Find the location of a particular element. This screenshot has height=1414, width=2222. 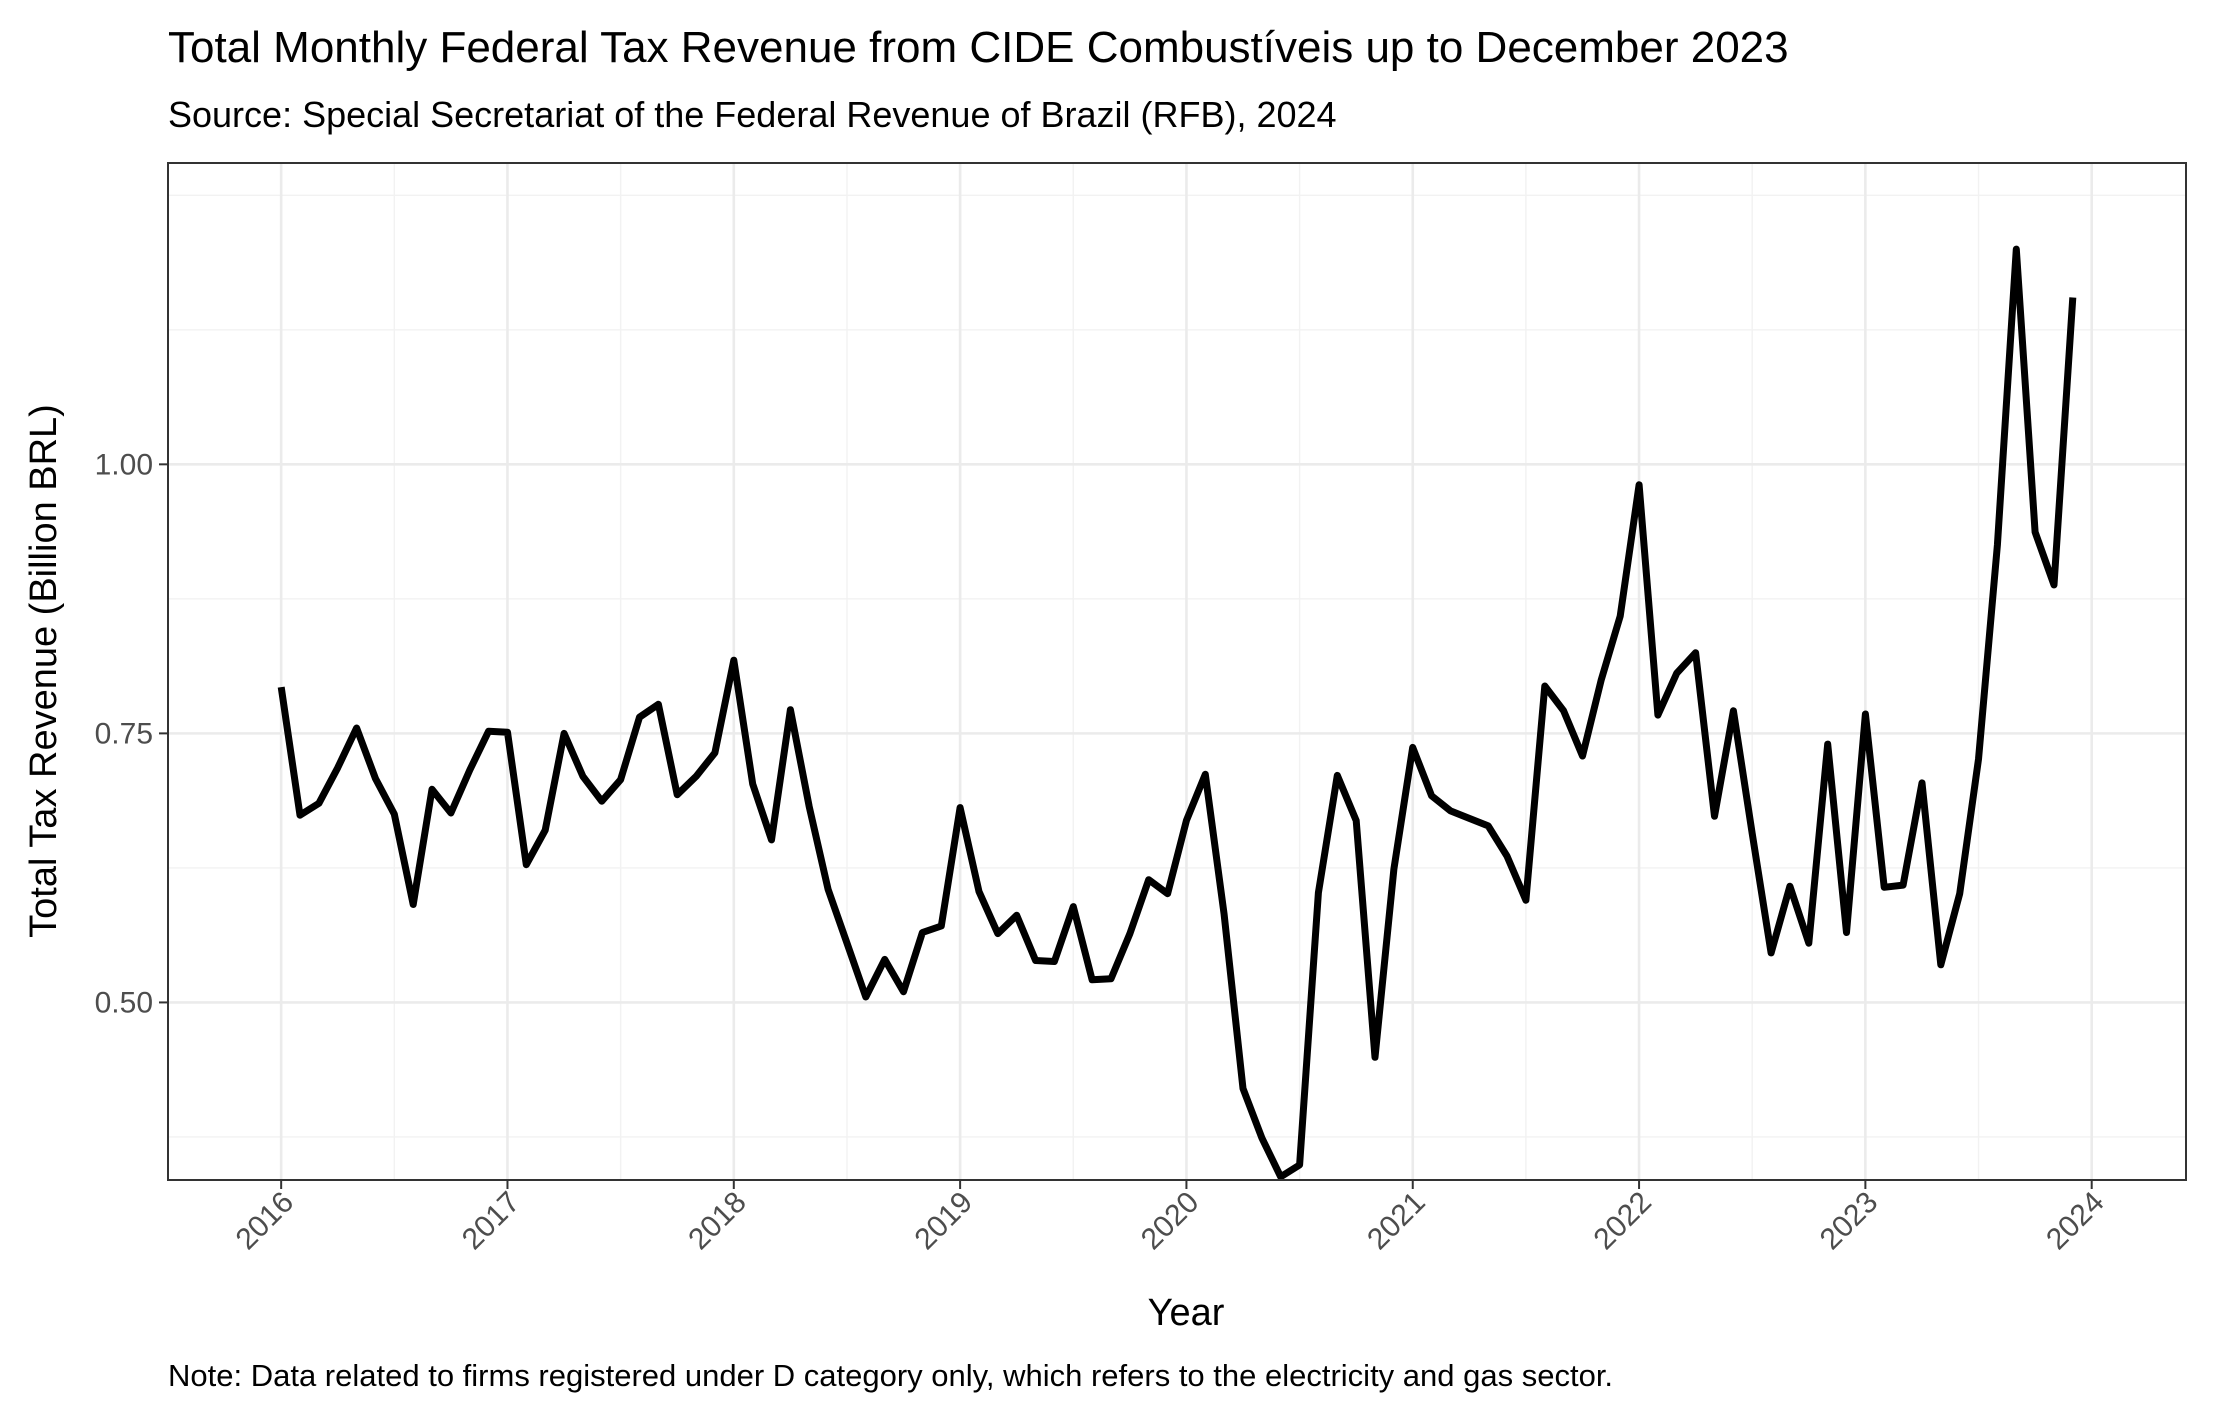

x-tick-label: 2018 is located at coordinates (717, 1221).